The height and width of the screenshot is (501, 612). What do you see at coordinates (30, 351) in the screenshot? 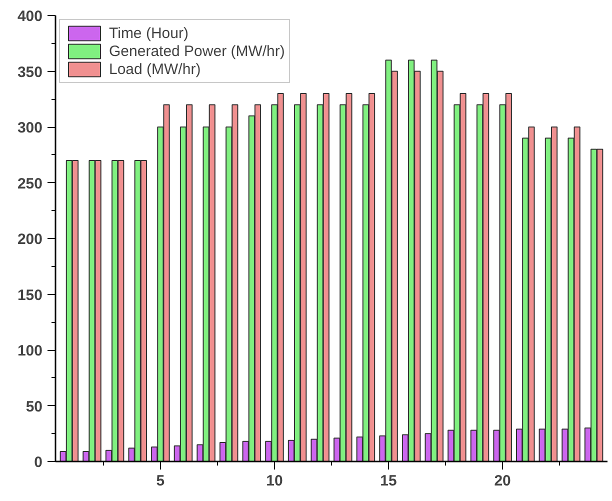
I see `y-tick-label: 100` at bounding box center [30, 351].